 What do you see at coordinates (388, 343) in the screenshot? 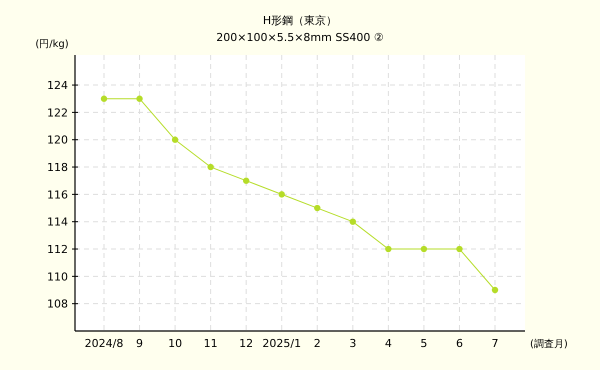
I see `x-tick-label: 4` at bounding box center [388, 343].